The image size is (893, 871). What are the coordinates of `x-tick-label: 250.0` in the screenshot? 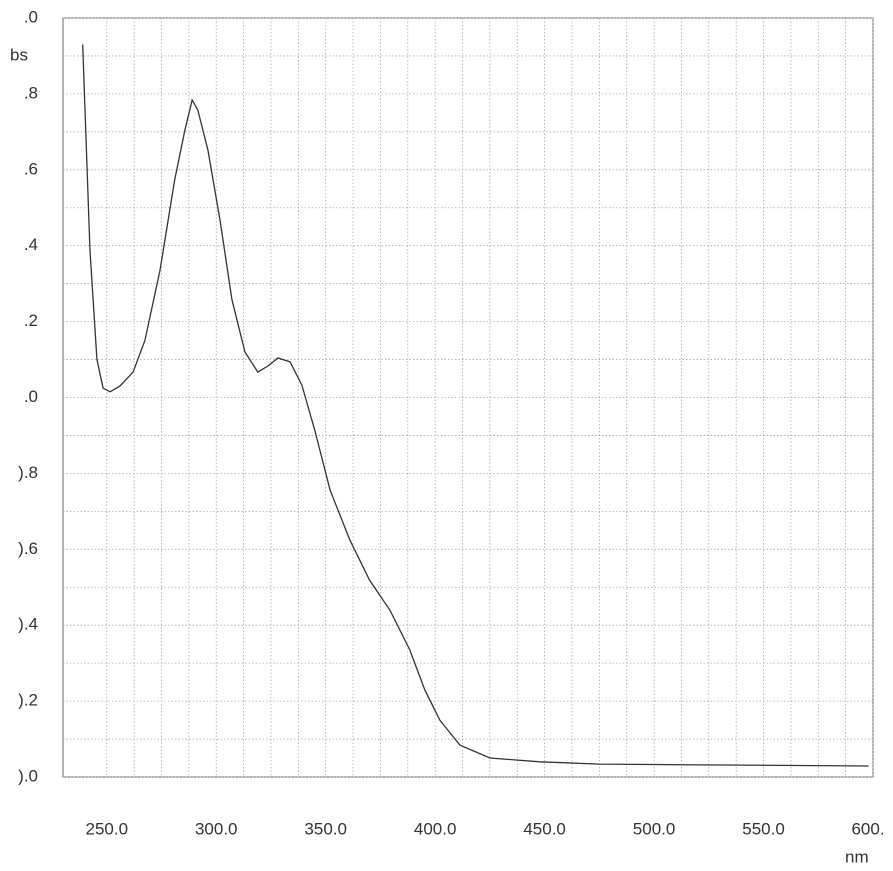 It's located at (107, 828).